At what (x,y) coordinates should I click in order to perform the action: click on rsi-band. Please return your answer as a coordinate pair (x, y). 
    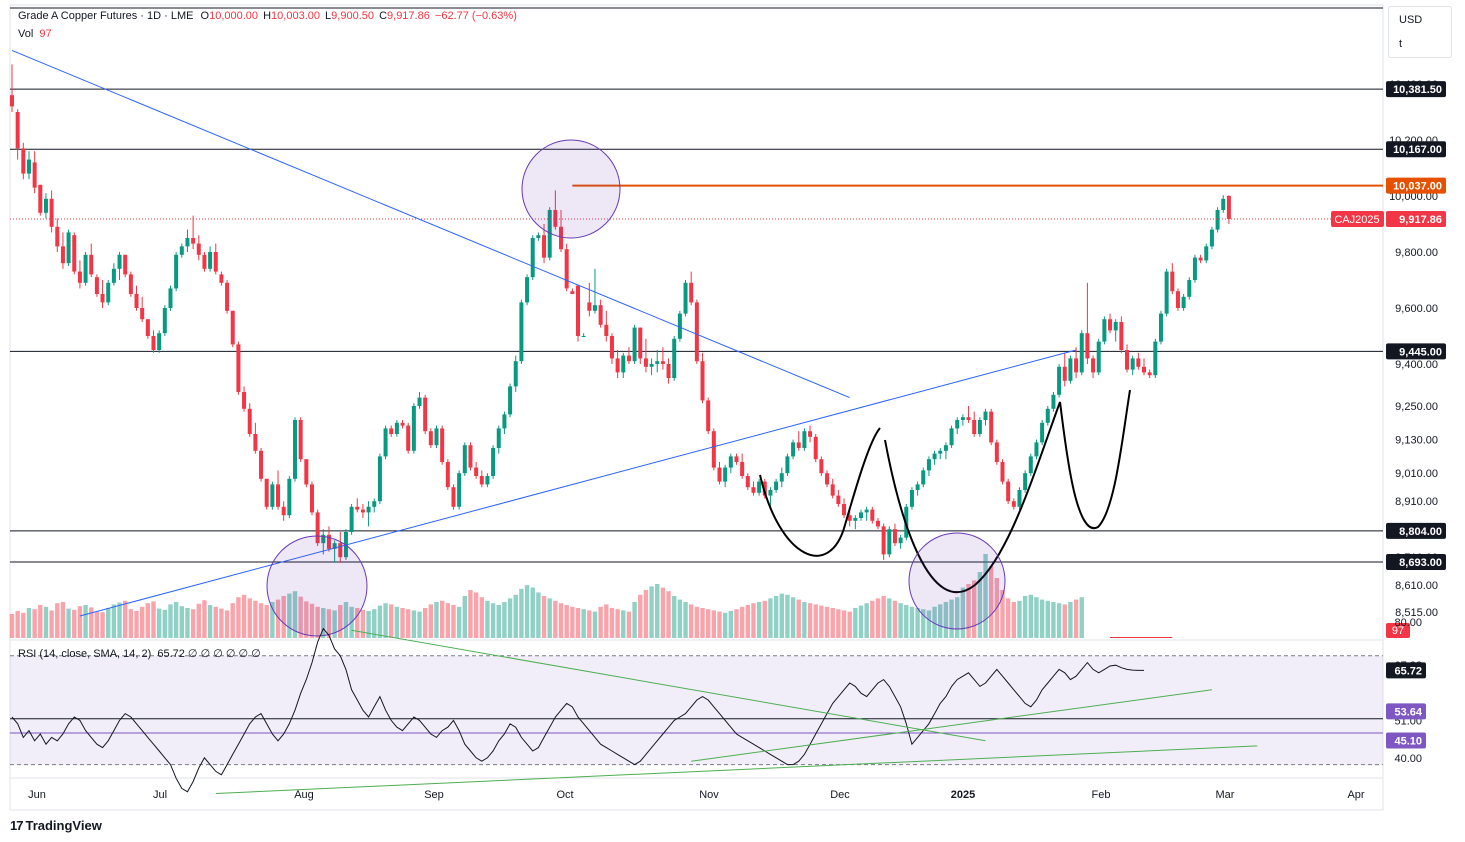
    Looking at the image, I should click on (696, 710).